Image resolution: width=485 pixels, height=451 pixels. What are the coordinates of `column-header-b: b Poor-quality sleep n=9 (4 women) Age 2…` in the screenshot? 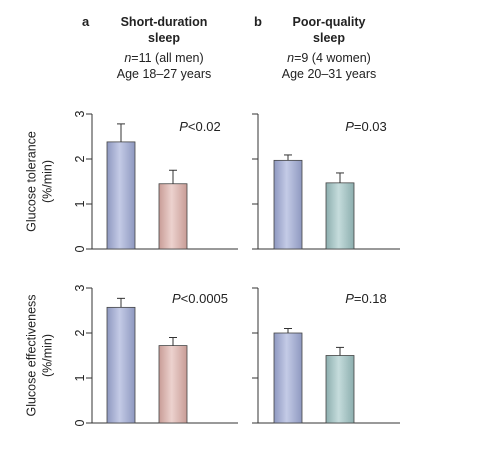 It's located at (315, 47).